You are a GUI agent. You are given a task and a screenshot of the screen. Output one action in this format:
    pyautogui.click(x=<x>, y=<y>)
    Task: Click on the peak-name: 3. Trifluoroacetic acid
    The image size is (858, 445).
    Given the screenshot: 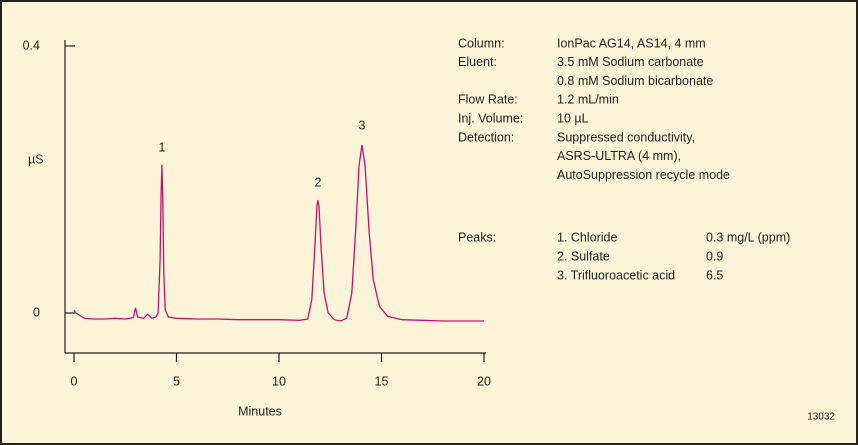 What is the action you would take?
    pyautogui.click(x=616, y=275)
    